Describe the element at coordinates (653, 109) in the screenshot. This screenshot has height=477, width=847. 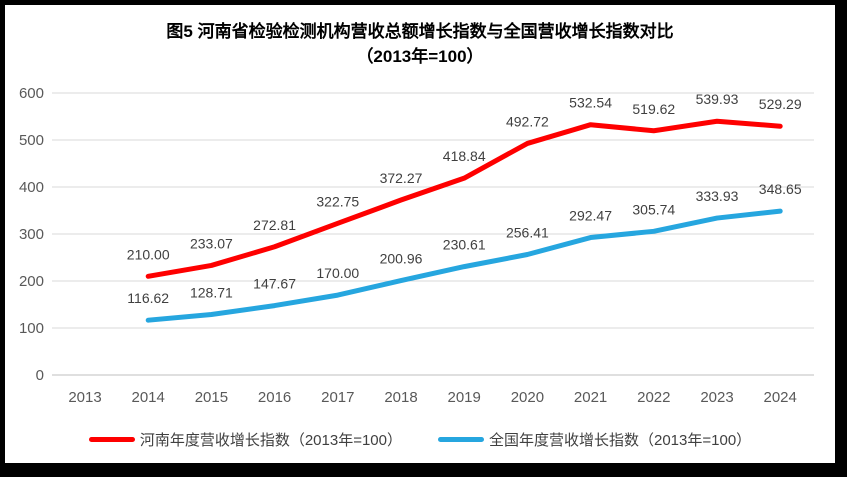
I see `data-label: 519.62` at that location.